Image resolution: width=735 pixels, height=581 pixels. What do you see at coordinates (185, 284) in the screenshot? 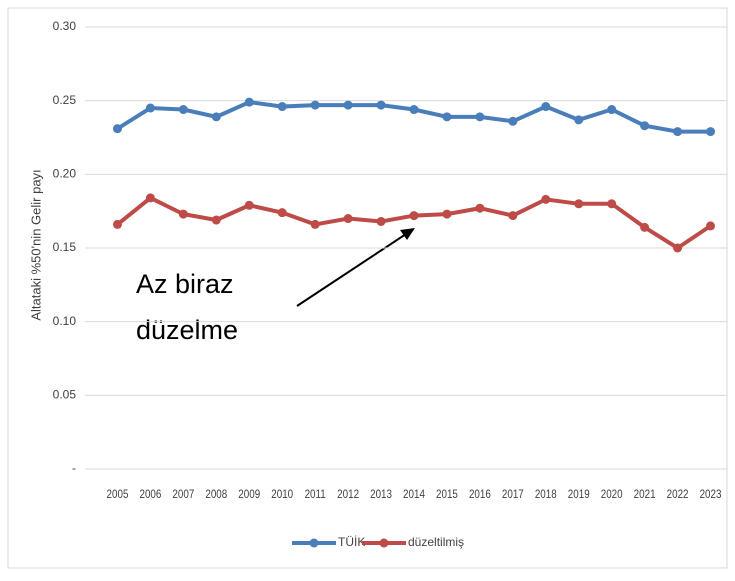
I see `annotation: Az biraz` at bounding box center [185, 284].